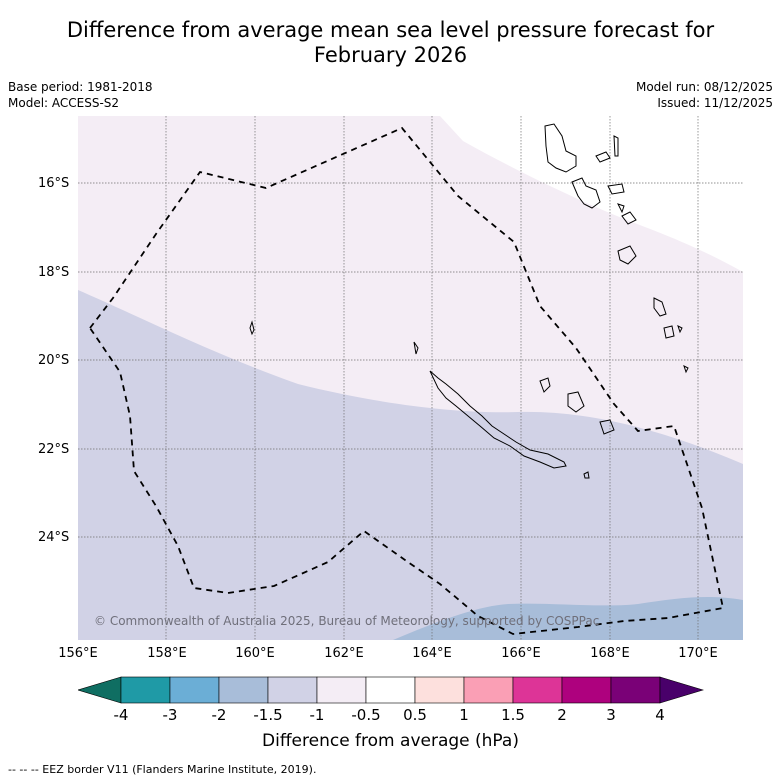 The height and width of the screenshot is (781, 781). What do you see at coordinates (317, 715) in the screenshot?
I see `colorbar-tick-label: -1` at bounding box center [317, 715].